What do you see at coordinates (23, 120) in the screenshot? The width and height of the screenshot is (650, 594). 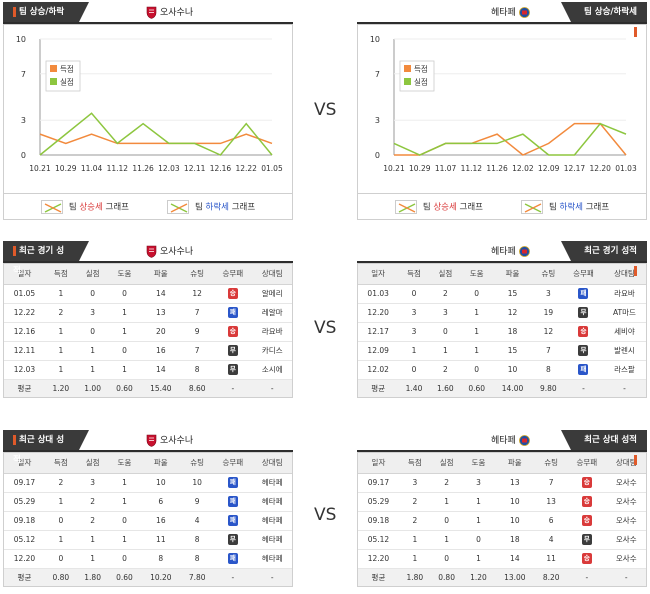 I see `y-tick-label: 3` at bounding box center [23, 120].